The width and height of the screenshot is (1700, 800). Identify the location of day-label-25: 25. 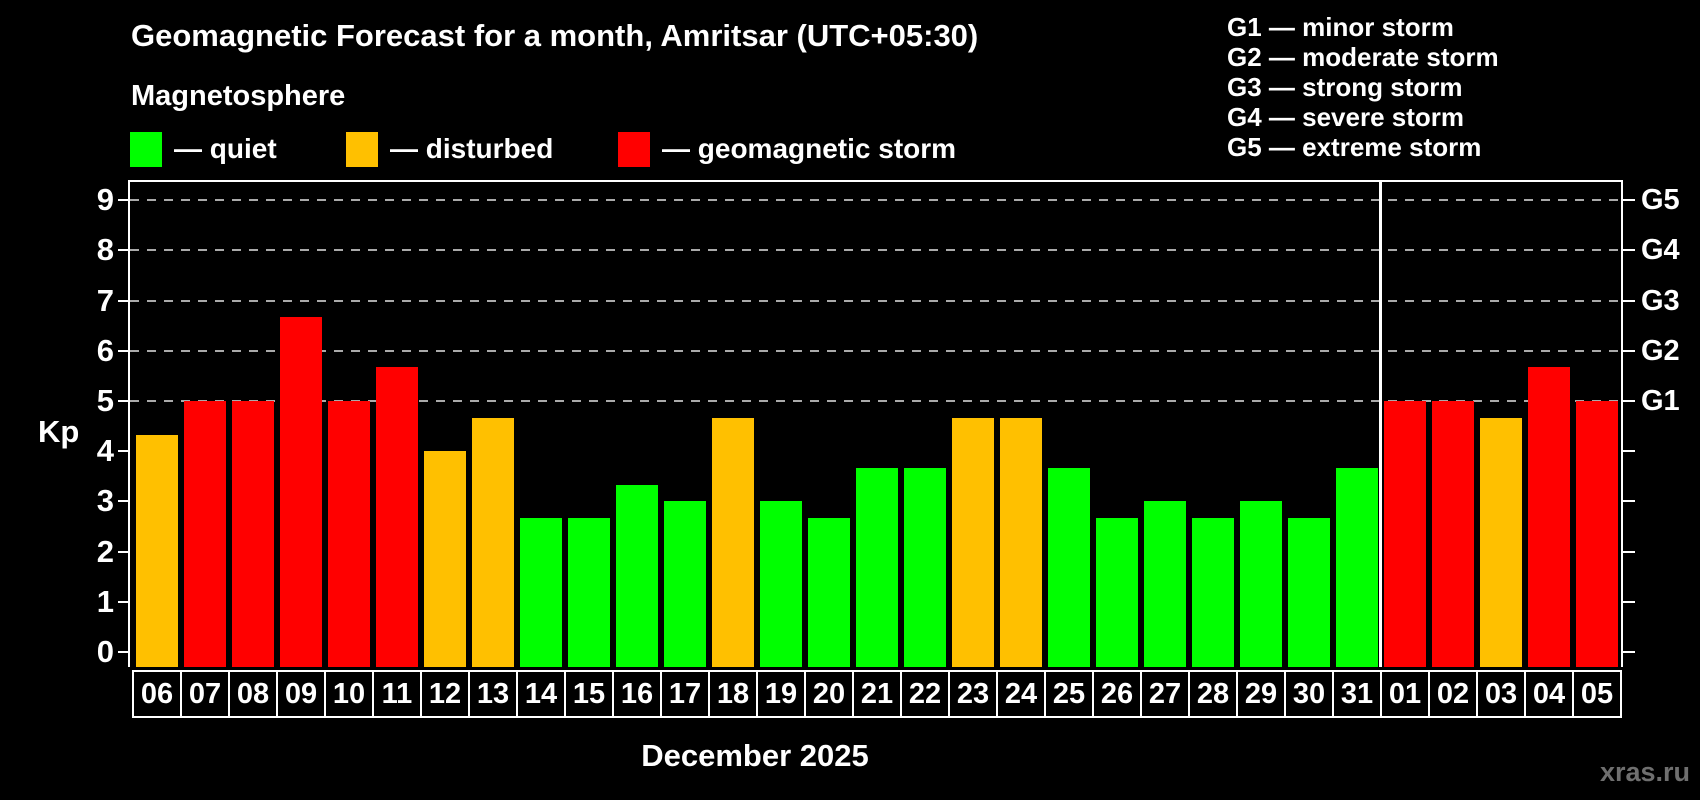
(1069, 694).